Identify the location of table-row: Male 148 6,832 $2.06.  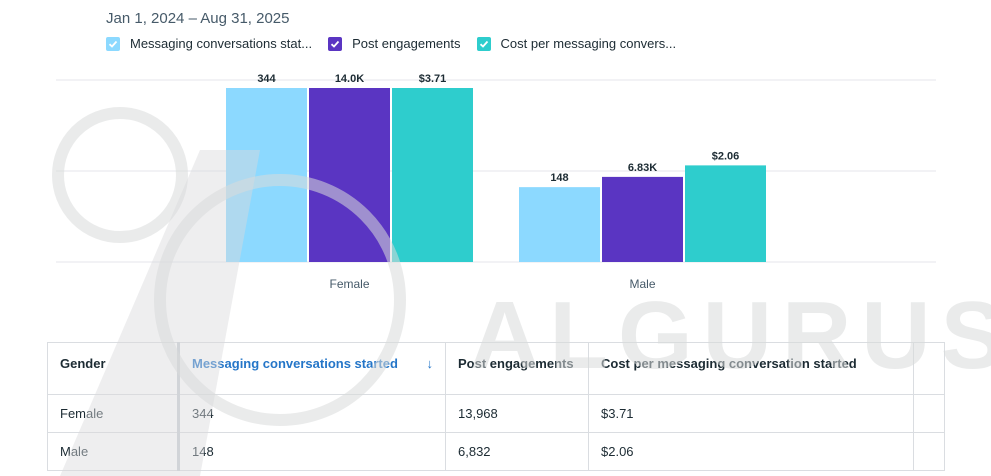
(496, 451).